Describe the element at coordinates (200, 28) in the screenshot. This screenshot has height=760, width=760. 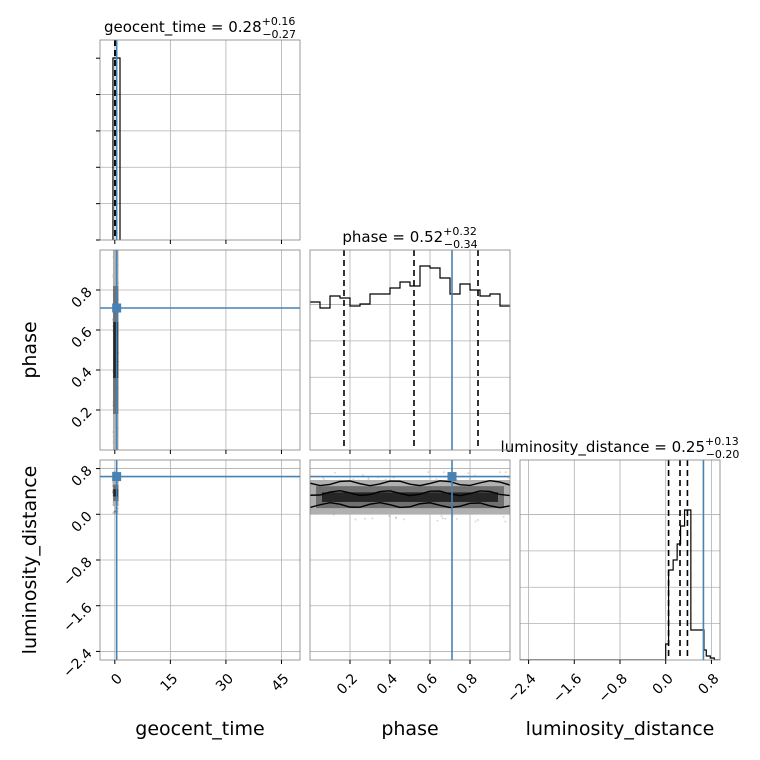
I see `panel-title: geocent_time = 0.28+0.16 −0.27` at that location.